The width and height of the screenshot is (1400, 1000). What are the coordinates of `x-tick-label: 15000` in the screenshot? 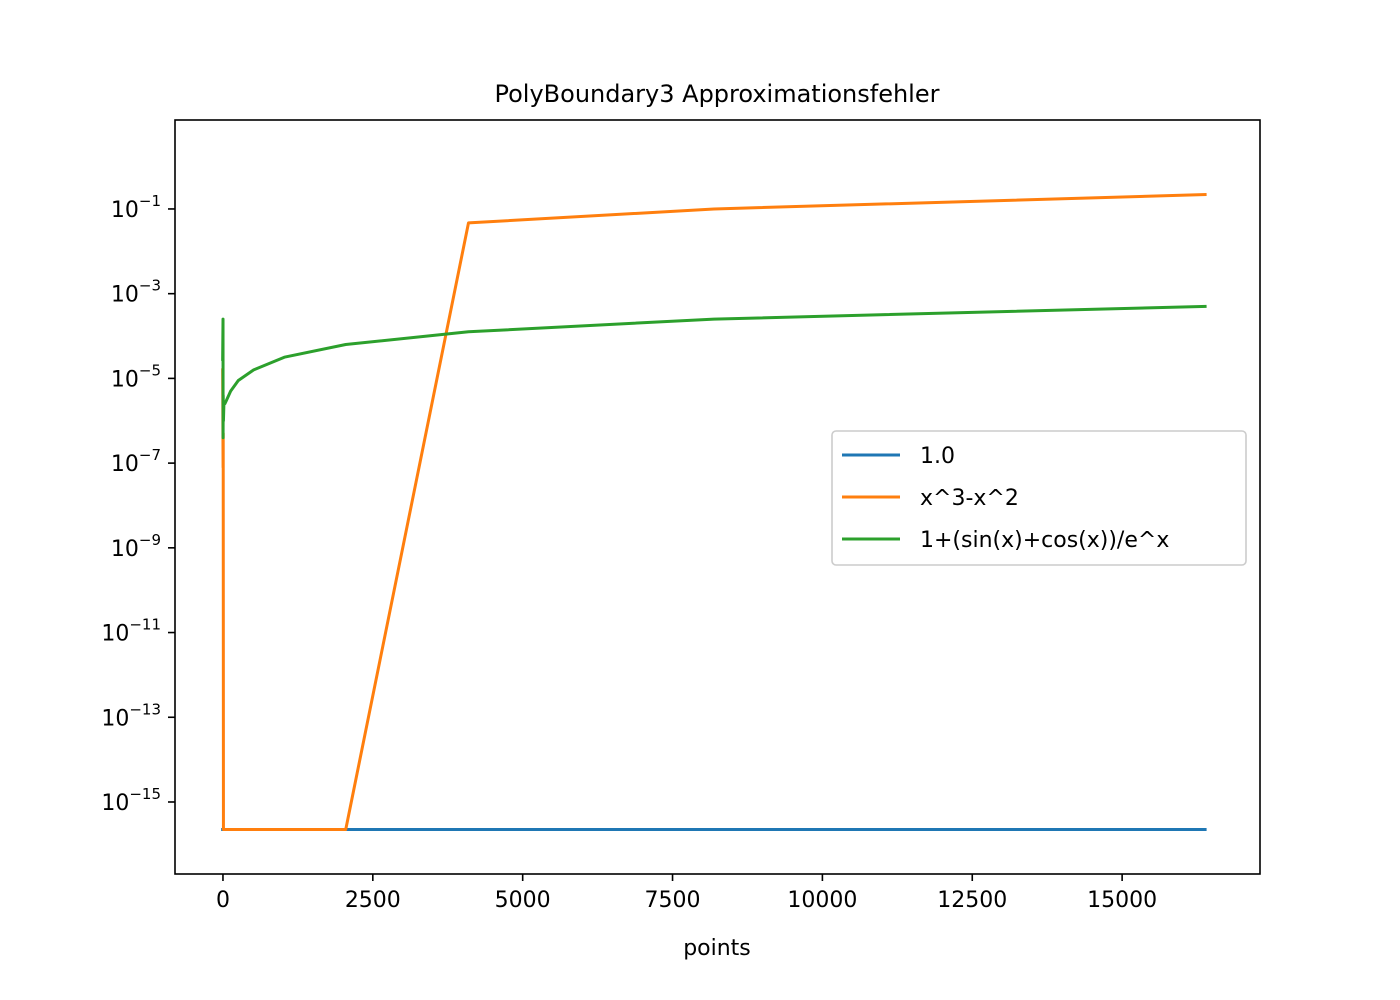 It's located at (1122, 900).